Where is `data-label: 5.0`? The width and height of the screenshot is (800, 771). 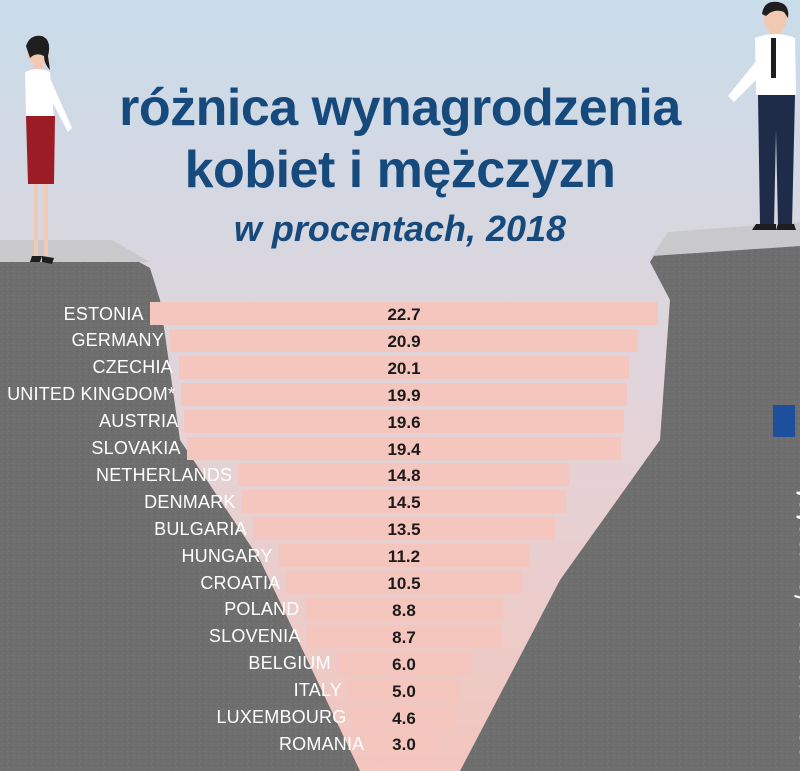 data-label: 5.0 is located at coordinates (404, 691).